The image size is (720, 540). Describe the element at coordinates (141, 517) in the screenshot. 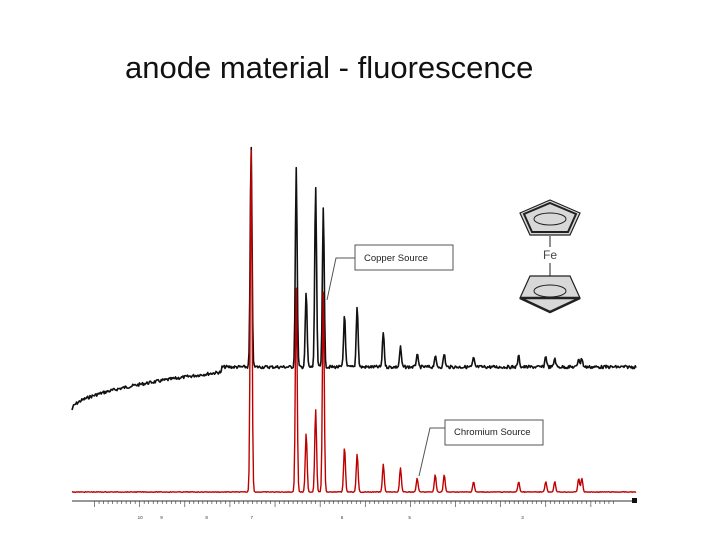

I see `x-tick-label: 10` at that location.